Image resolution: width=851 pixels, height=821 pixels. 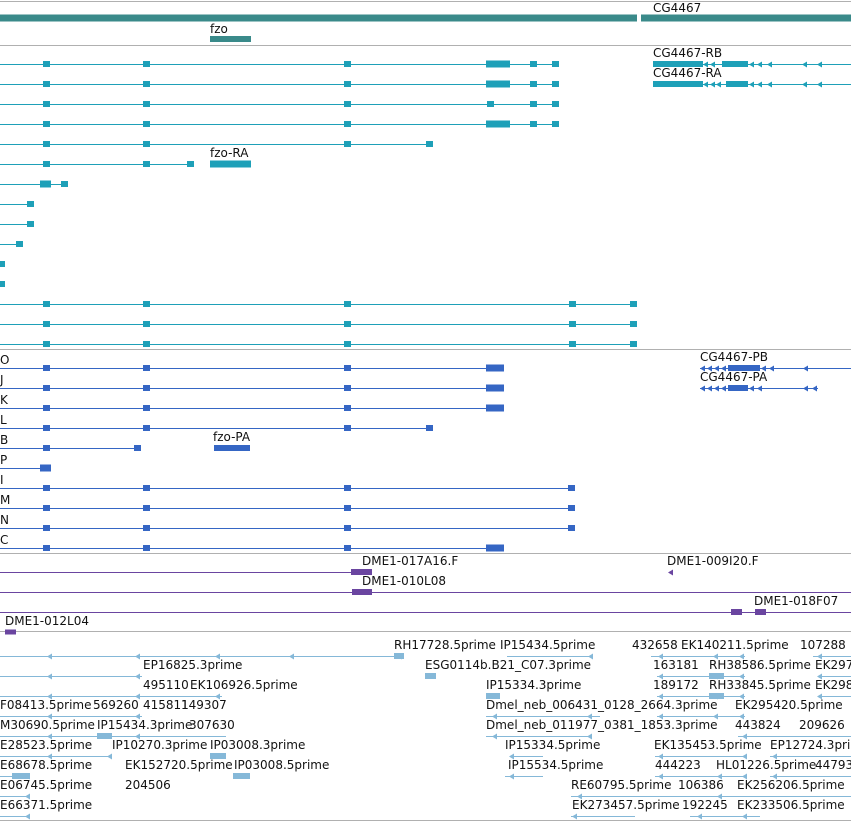 I want to click on gene-bar-fzo, so click(x=230, y=39).